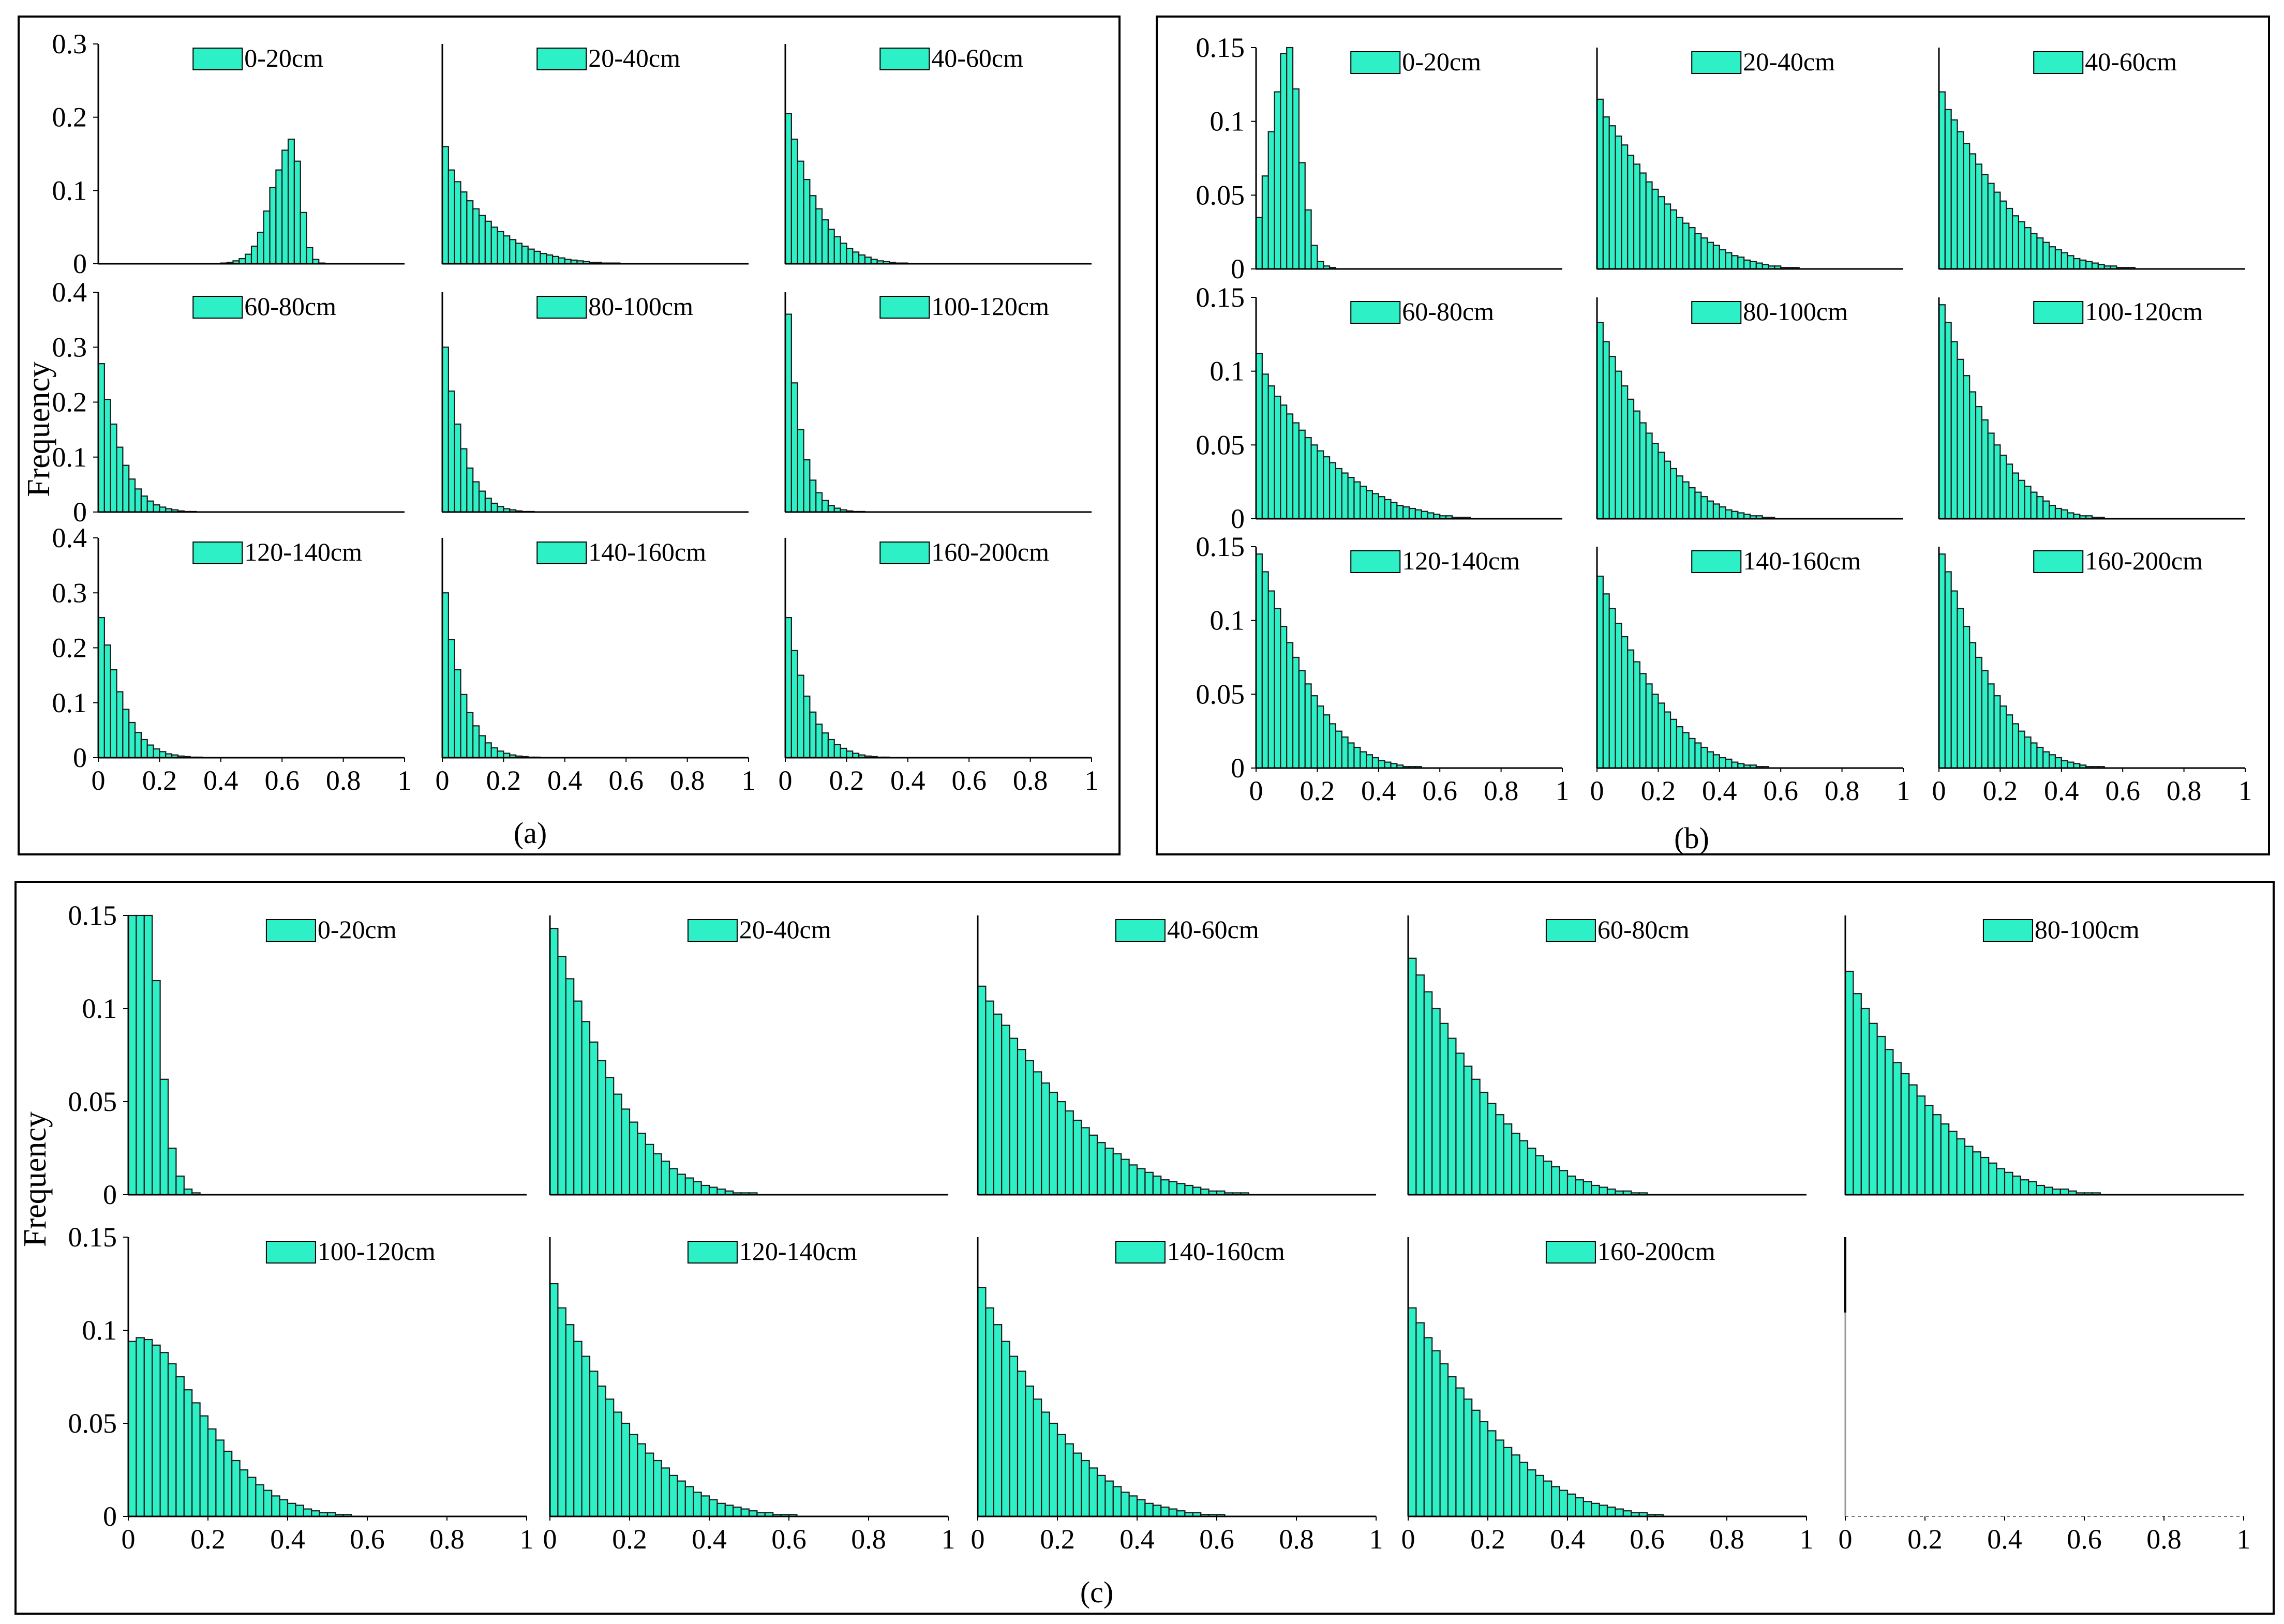 This screenshot has width=2284, height=1624. I want to click on subplot-b-8: 0 0.2 0.4 0.6 0.8 1 140-160cm, so click(1750, 676).